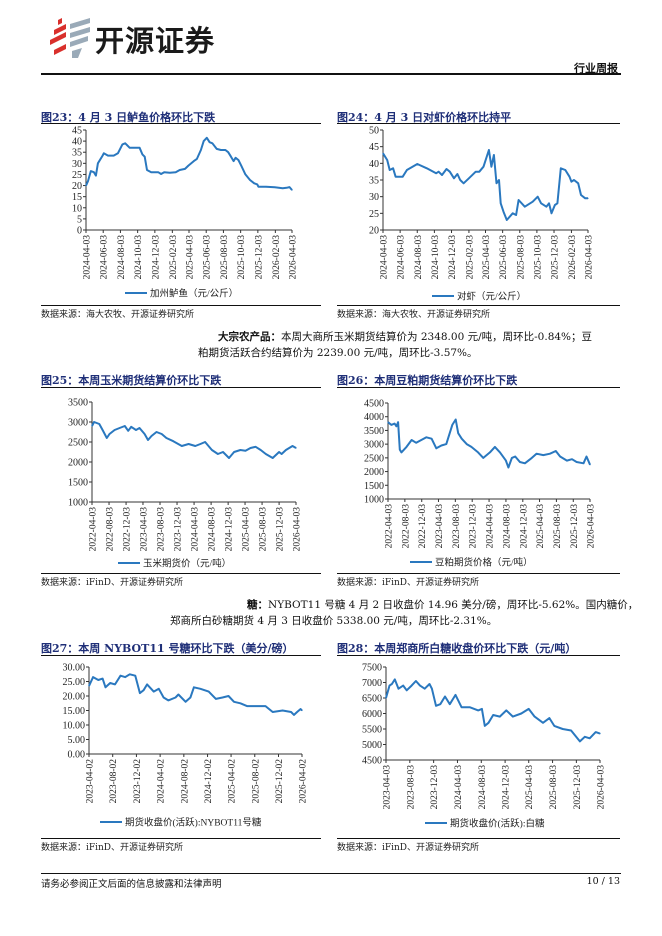 This screenshot has height=936, width=662. I want to click on figure-27-top-rule, so click(181, 656).